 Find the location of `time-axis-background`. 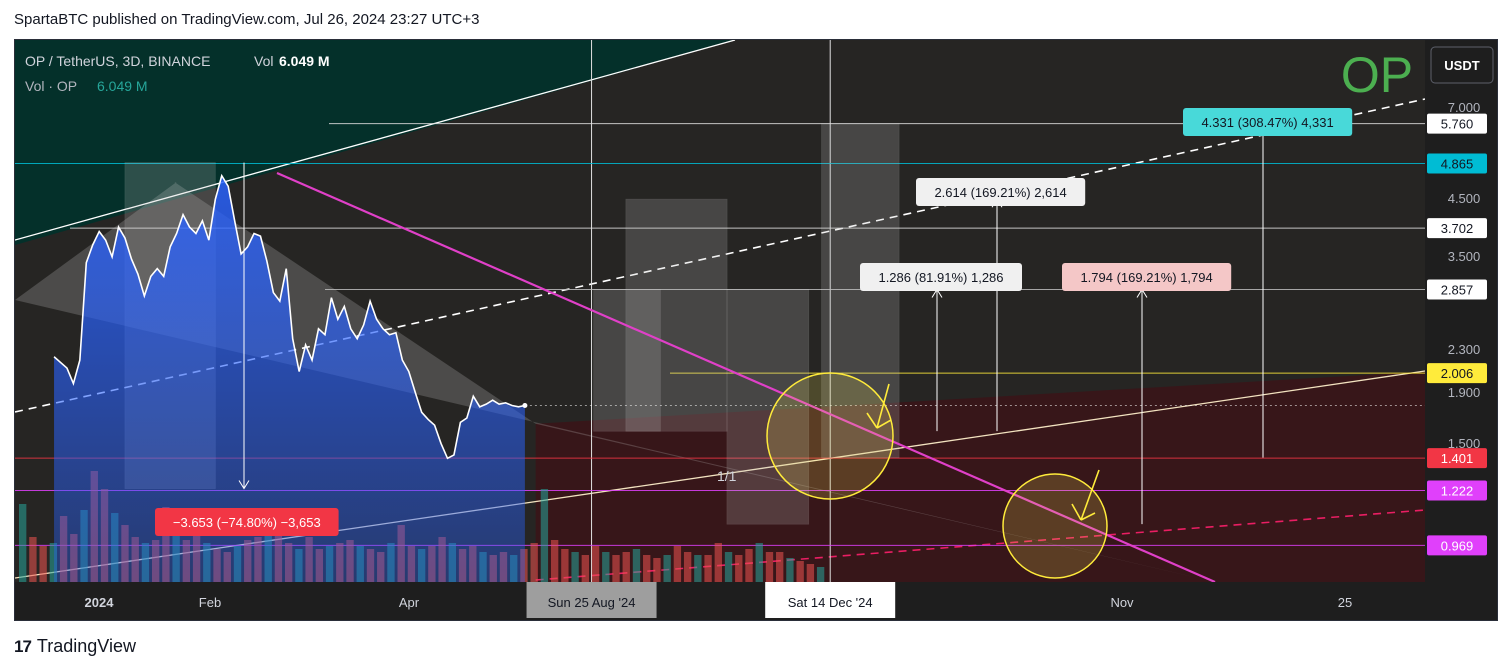

time-axis-background is located at coordinates (756, 601).